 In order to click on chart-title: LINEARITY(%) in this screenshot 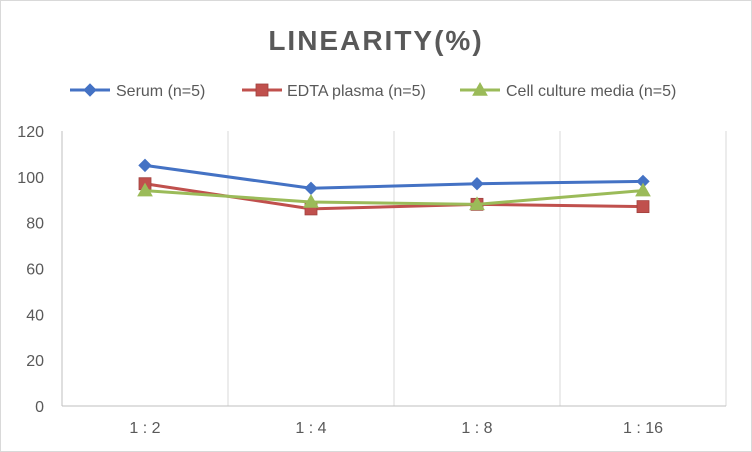, I will do `click(375, 40)`.